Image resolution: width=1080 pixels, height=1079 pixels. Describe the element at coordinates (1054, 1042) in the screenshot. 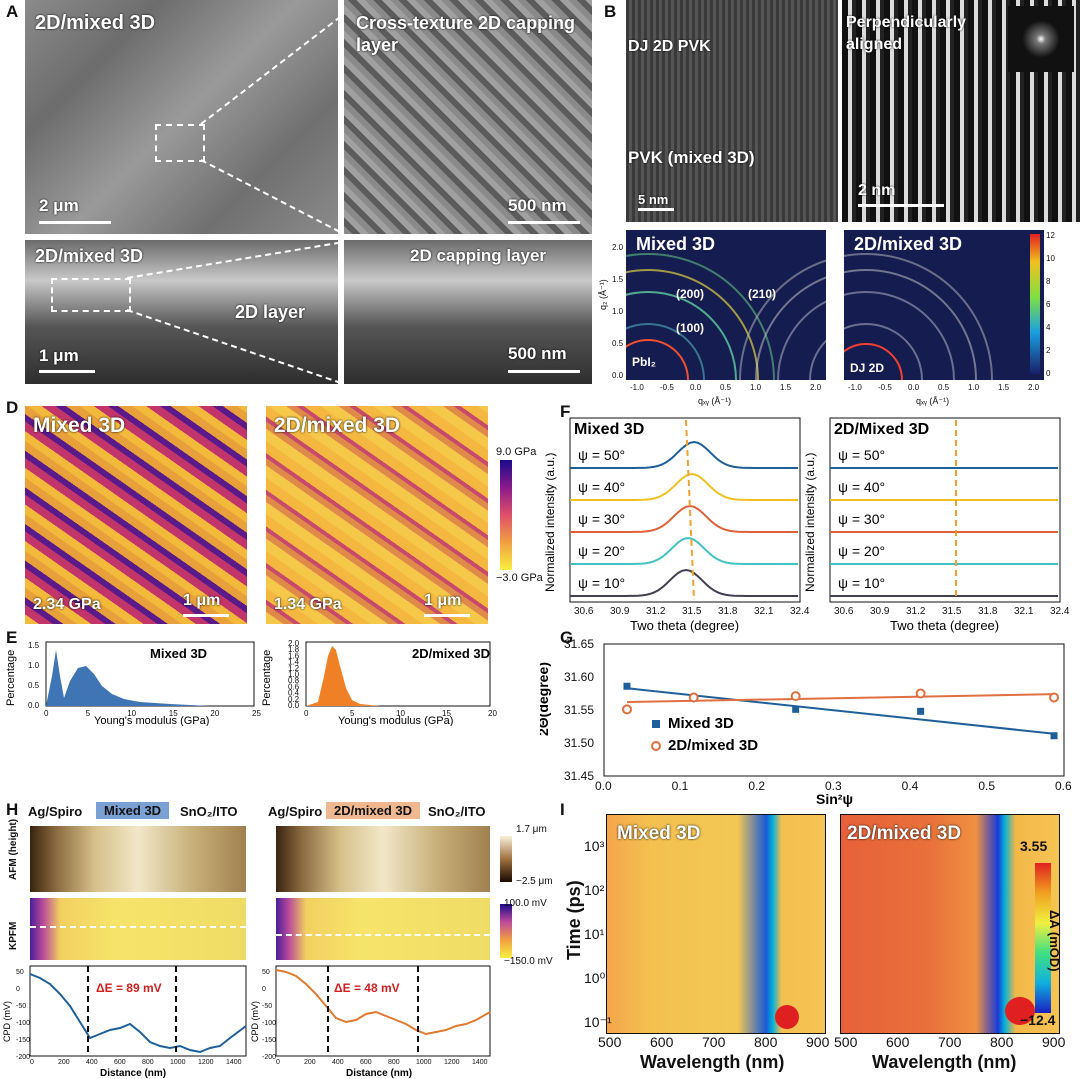

I see `ta-xtick: 900` at that location.